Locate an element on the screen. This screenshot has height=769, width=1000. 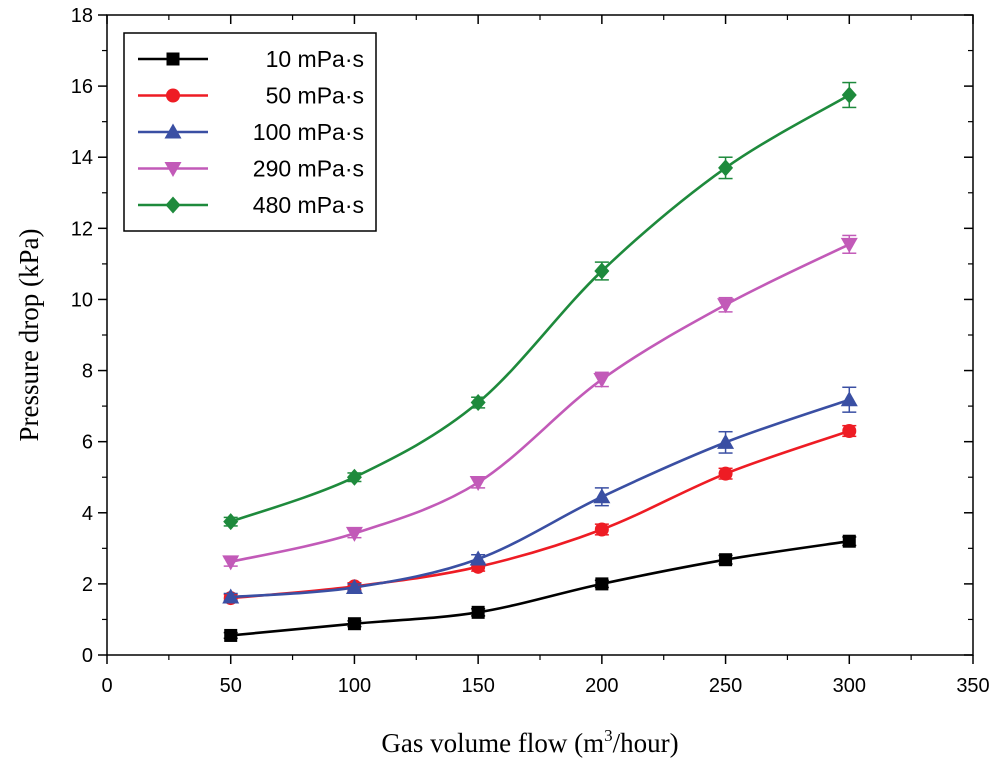
x-tick-label: 350 is located at coordinates (972, 686).